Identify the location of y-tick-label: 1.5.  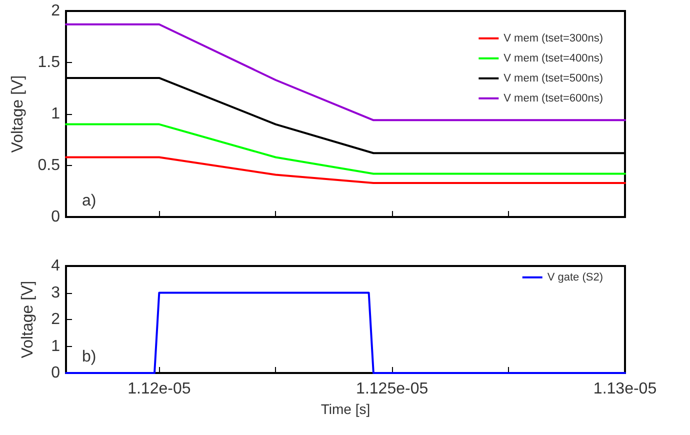
(49, 62).